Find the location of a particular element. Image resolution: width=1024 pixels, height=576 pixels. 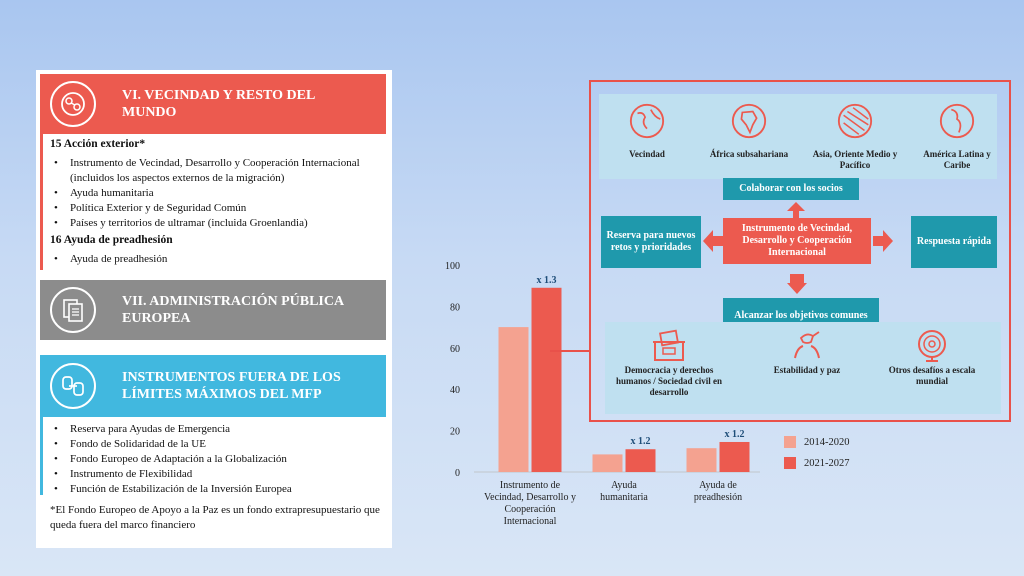

respuesta-box: Respuesta rápida is located at coordinates (954, 242).